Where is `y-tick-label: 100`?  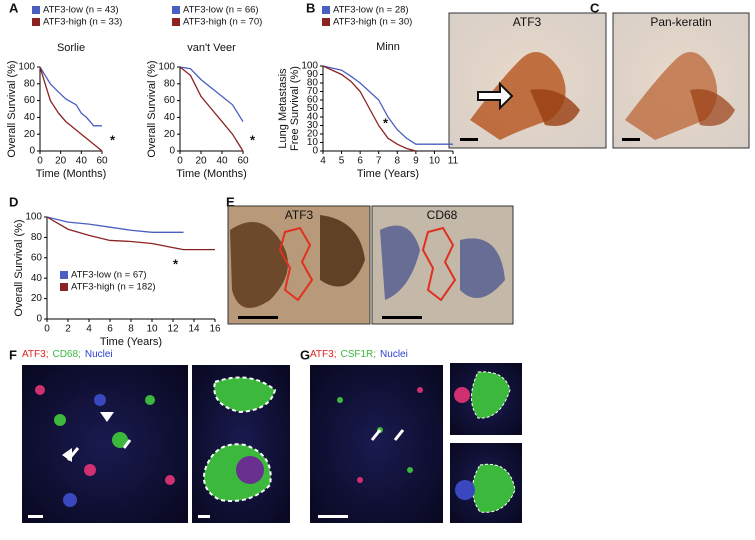
y-tick-label: 100 is located at coordinates (166, 67).